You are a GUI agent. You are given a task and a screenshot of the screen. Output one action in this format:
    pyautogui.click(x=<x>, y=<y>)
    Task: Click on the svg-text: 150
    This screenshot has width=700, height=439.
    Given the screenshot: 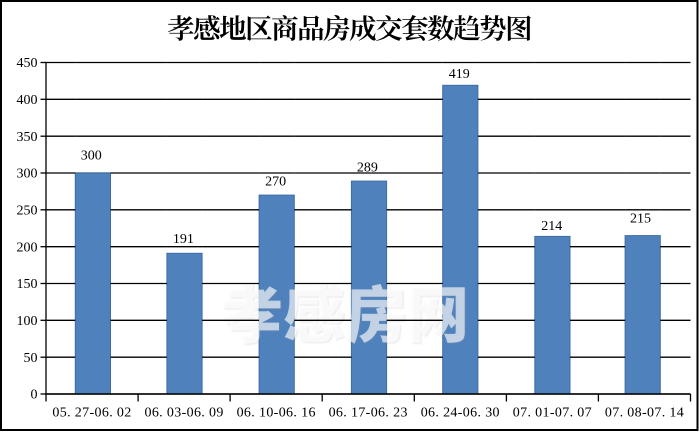 What is the action you would take?
    pyautogui.click(x=27, y=284)
    